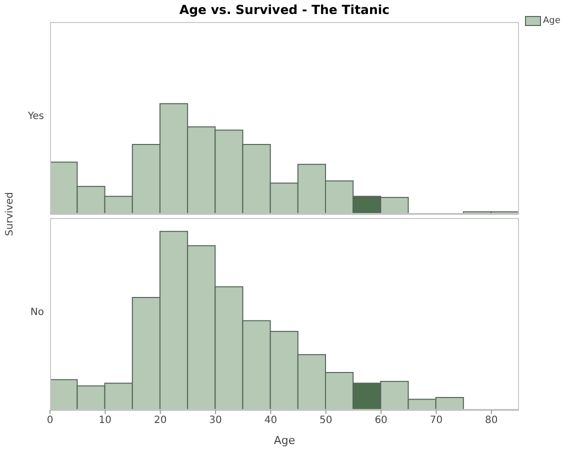 Image resolution: width=568 pixels, height=449 pixels. What do you see at coordinates (285, 440) in the screenshot?
I see `x-axis-title: Age` at bounding box center [285, 440].